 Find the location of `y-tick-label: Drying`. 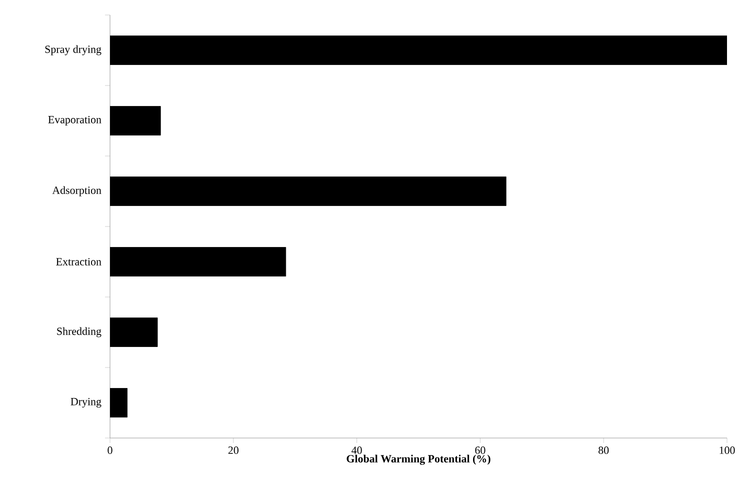

y-tick-label: Drying is located at coordinates (86, 403).